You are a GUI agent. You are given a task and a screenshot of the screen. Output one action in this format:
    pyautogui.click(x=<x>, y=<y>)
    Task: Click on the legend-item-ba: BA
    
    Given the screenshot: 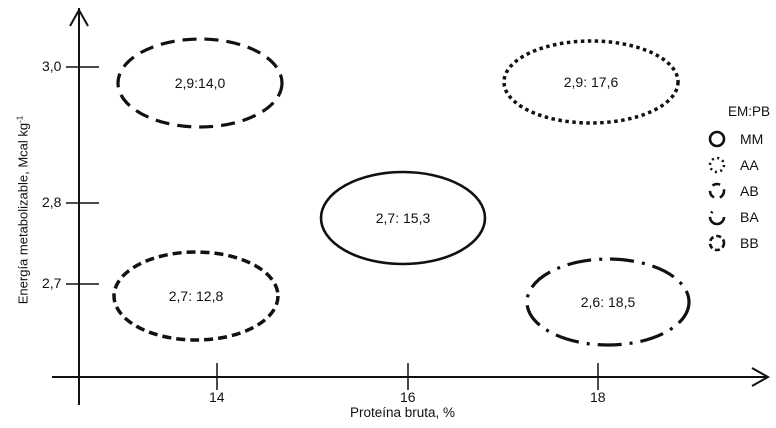 What is the action you would take?
    pyautogui.click(x=733, y=217)
    